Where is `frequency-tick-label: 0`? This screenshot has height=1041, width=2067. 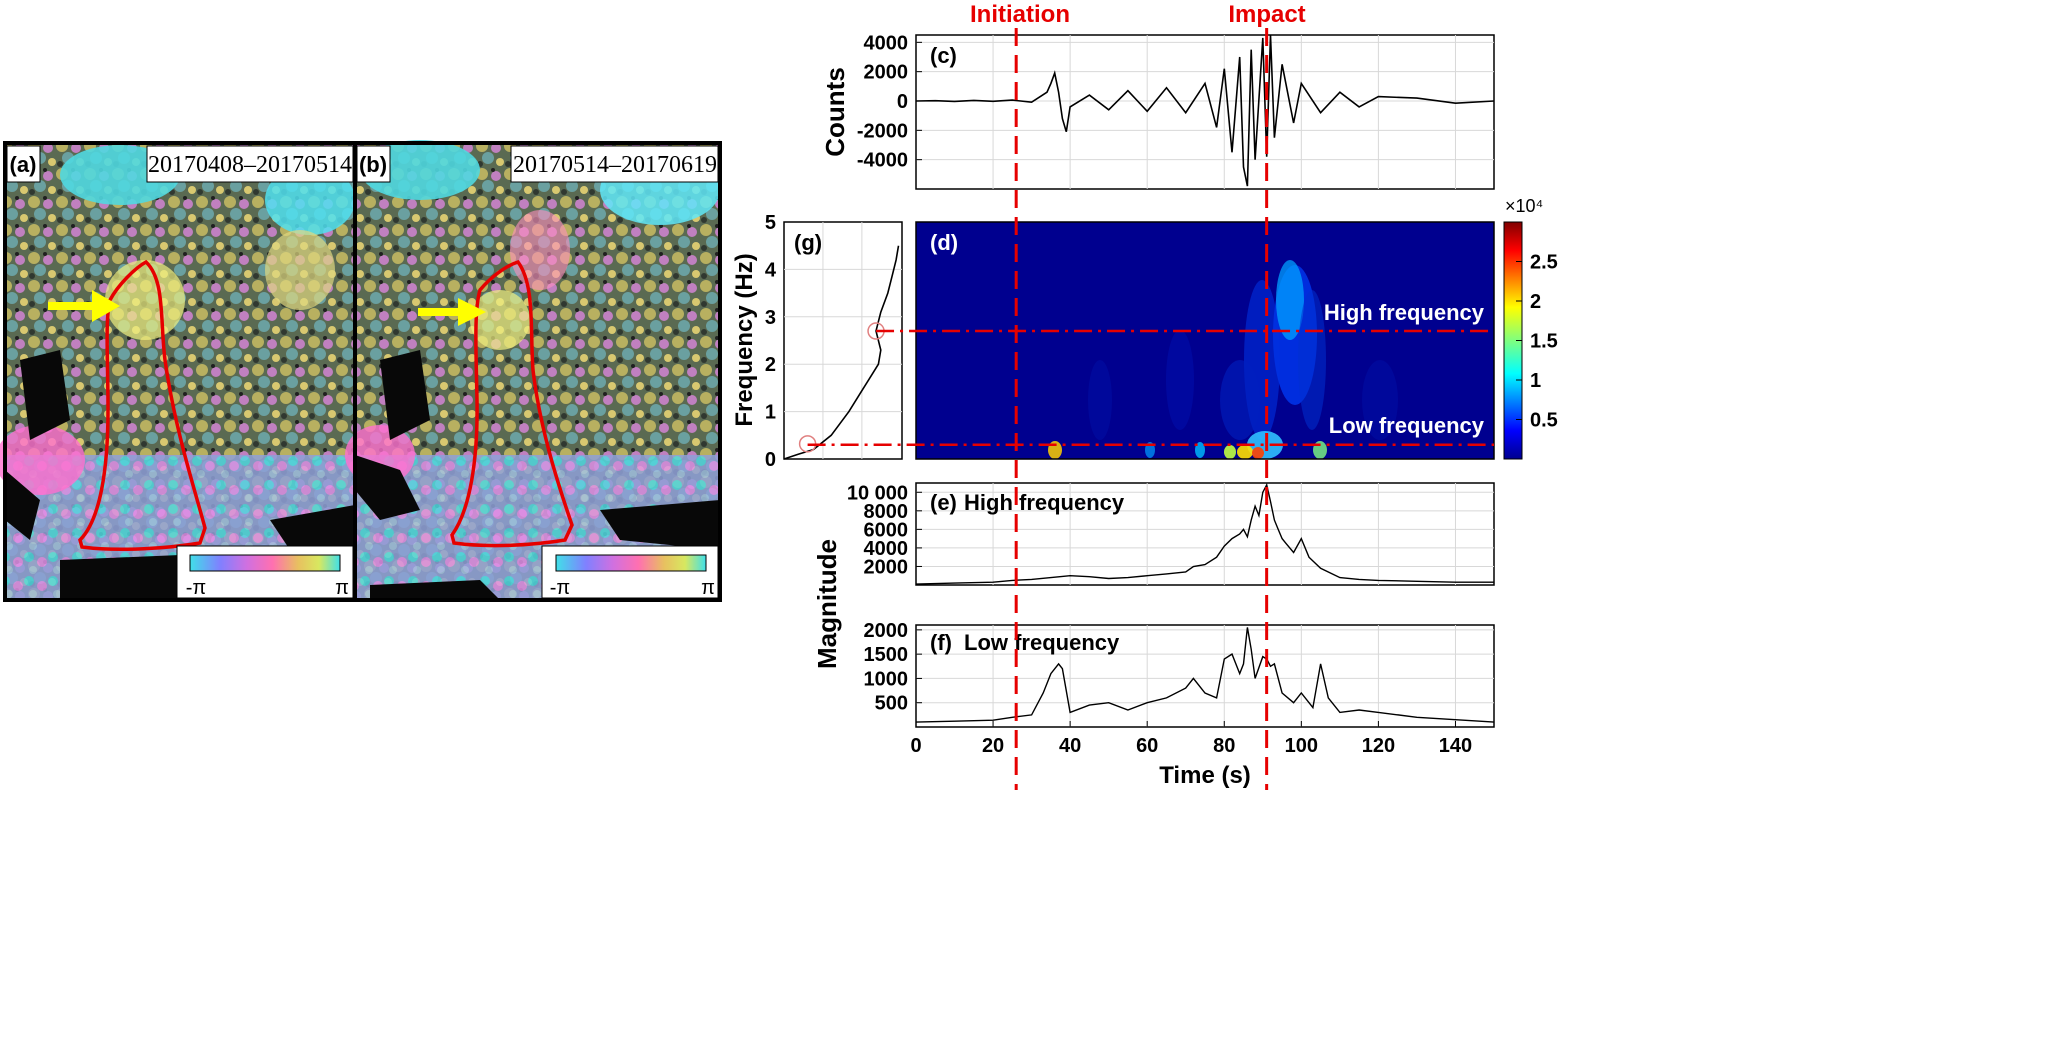
frequency-tick-label: 0 is located at coordinates (770, 460).